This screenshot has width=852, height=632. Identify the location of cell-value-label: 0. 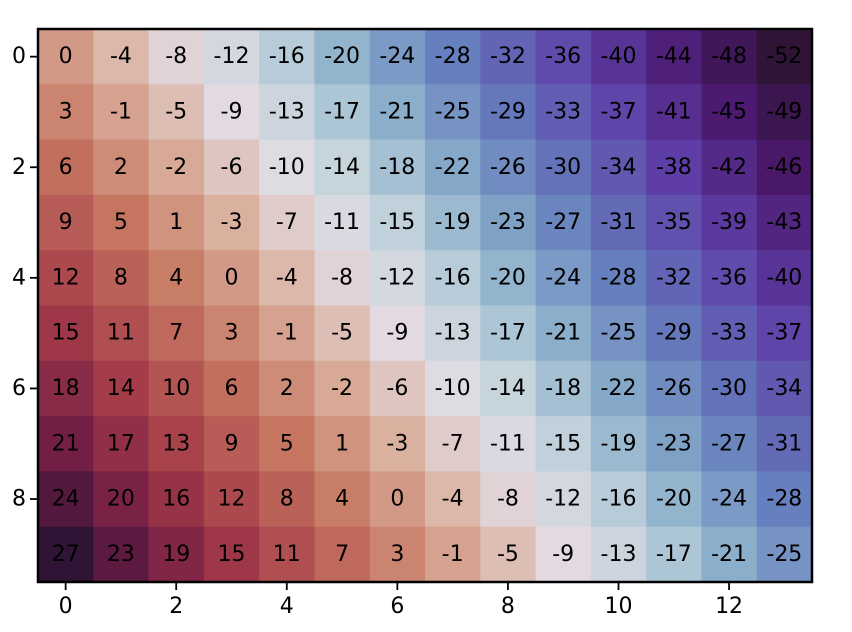
(66, 56).